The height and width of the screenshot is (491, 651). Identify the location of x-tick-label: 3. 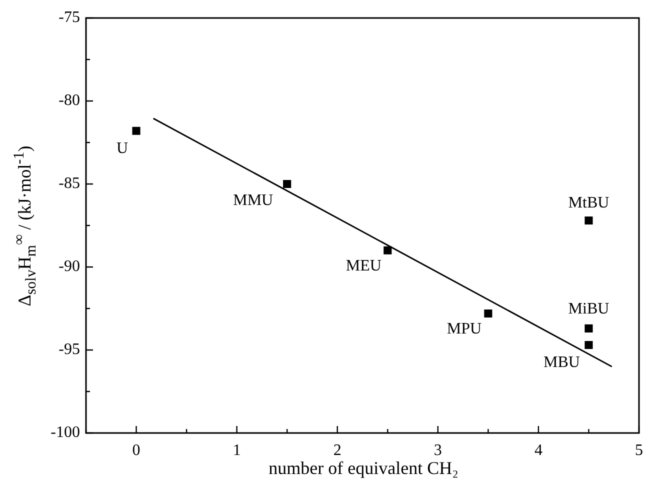
(438, 450).